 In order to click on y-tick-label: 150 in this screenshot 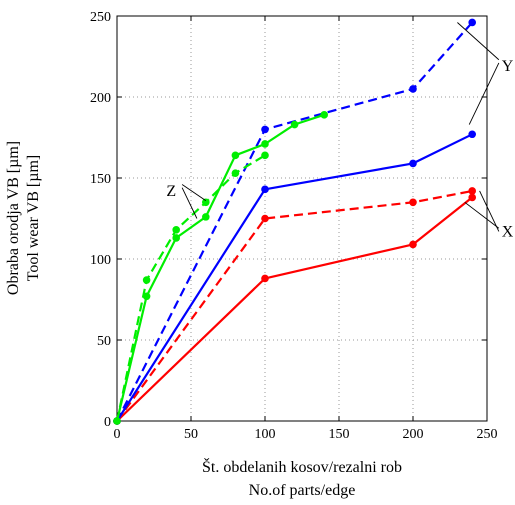, I will do `click(100, 179)`.